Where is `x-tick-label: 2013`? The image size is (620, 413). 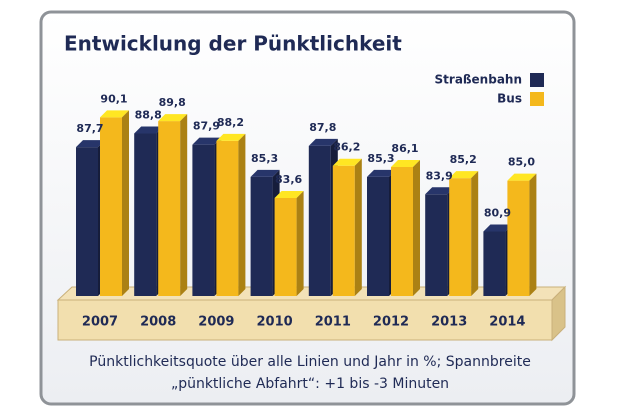
x-tick-label: 2013 is located at coordinates (449, 322).